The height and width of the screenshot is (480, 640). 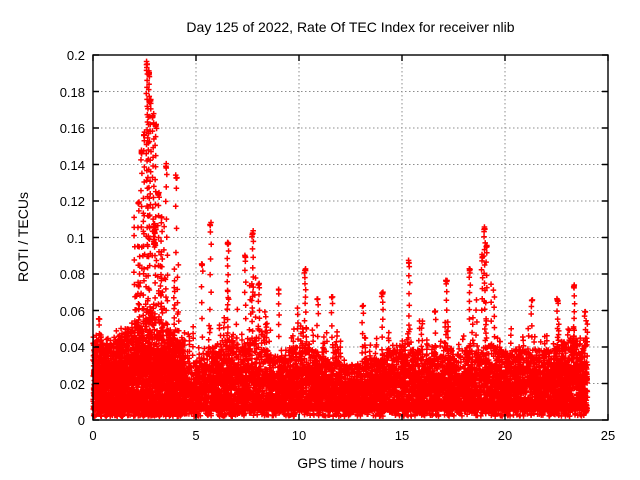 I want to click on y-tick-label: 0.04, so click(x=72, y=347).